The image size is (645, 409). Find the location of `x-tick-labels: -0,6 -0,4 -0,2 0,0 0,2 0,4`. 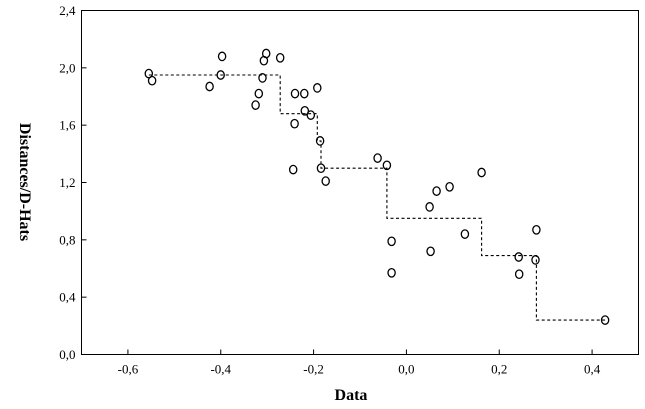

x-tick-labels: -0,6 -0,4 -0,2 0,0 0,2 0,4 is located at coordinates (359, 369).